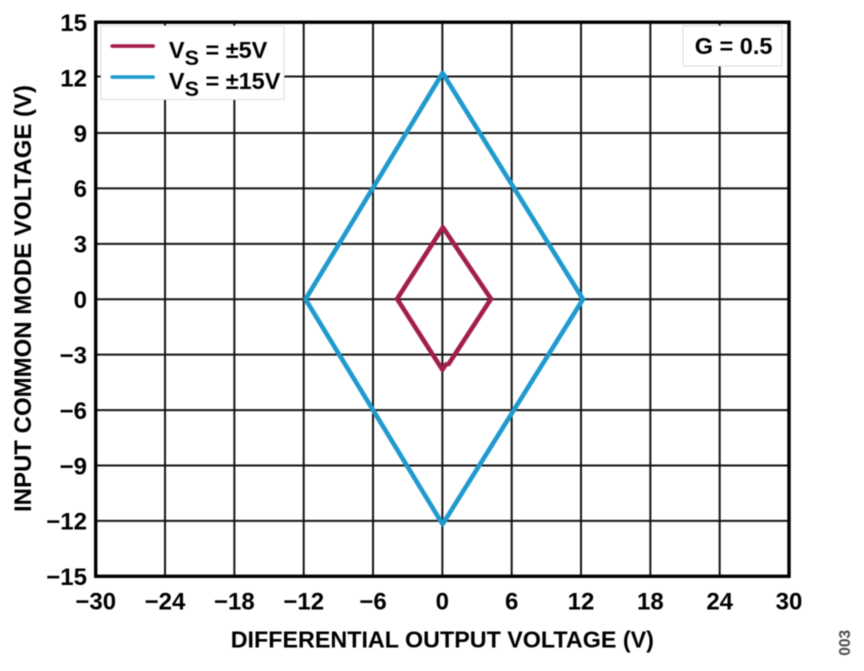  What do you see at coordinates (734, 46) in the screenshot?
I see `svg-text: G = 0.5` at bounding box center [734, 46].